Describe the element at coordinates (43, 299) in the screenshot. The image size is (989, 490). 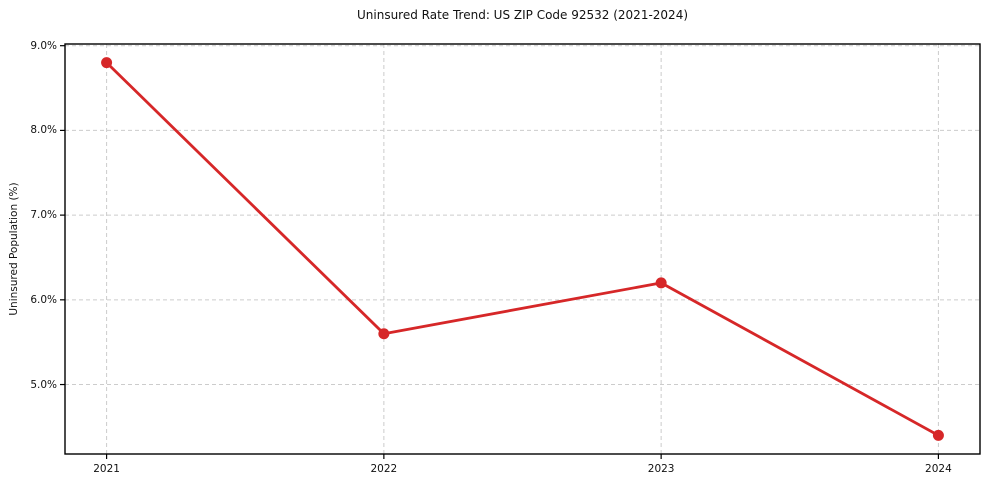
I see `y-tick-label: 6.0%` at that location.